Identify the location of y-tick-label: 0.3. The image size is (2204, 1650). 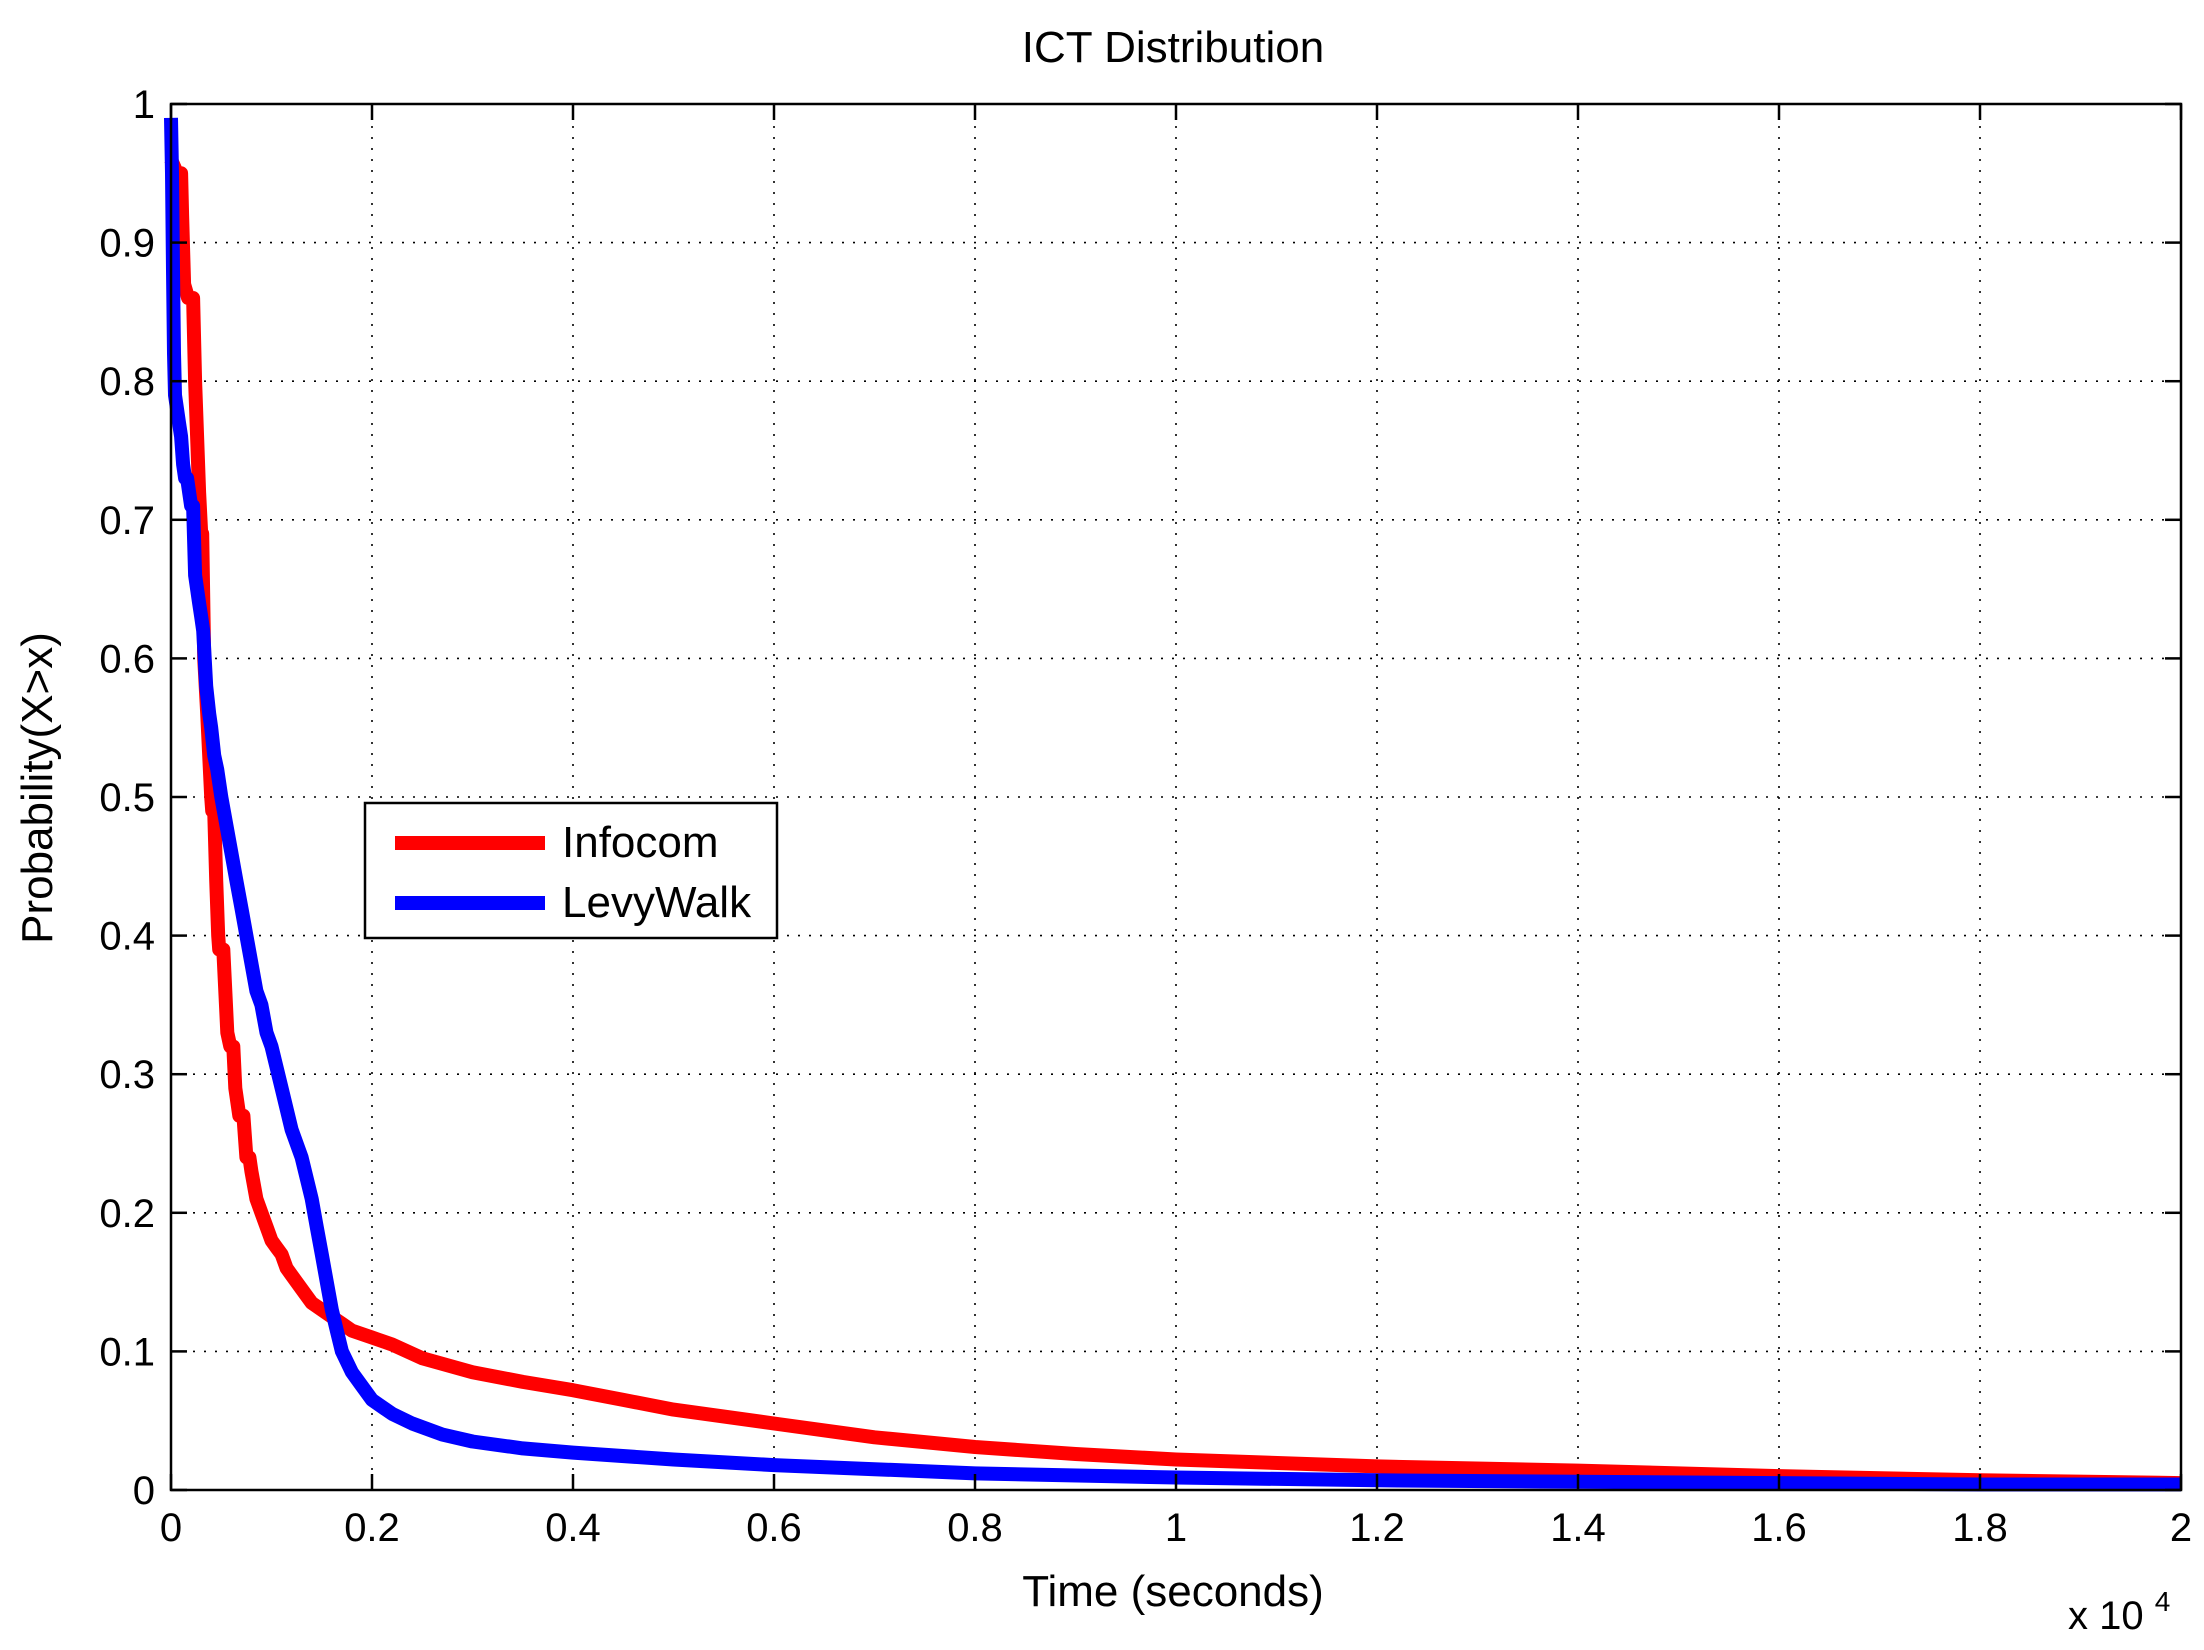
(127, 1075).